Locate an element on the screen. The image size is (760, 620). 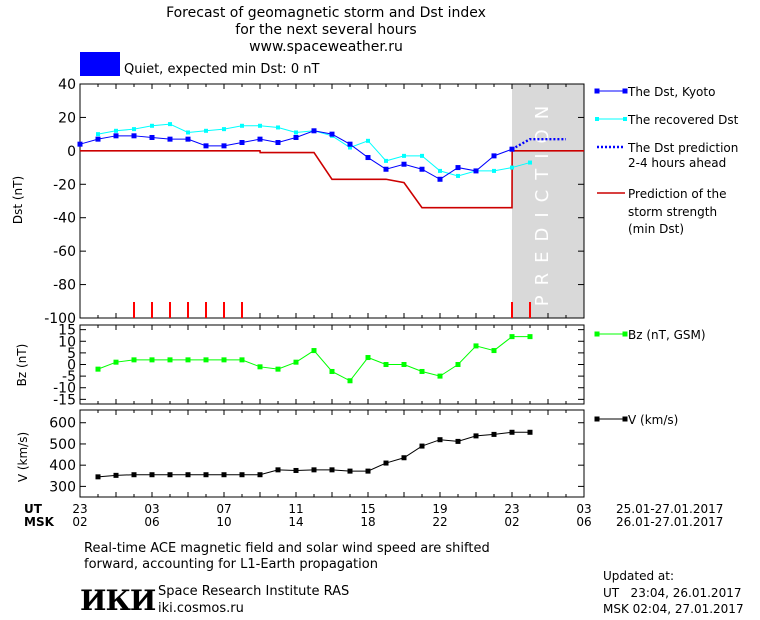
y-tick-label: 300 is located at coordinates (62, 487).